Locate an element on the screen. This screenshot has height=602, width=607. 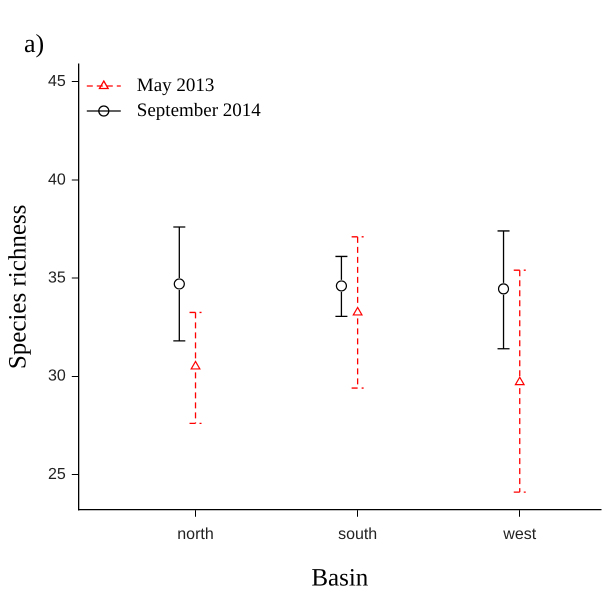
y-axis-title: Species richness is located at coordinates (18, 287).